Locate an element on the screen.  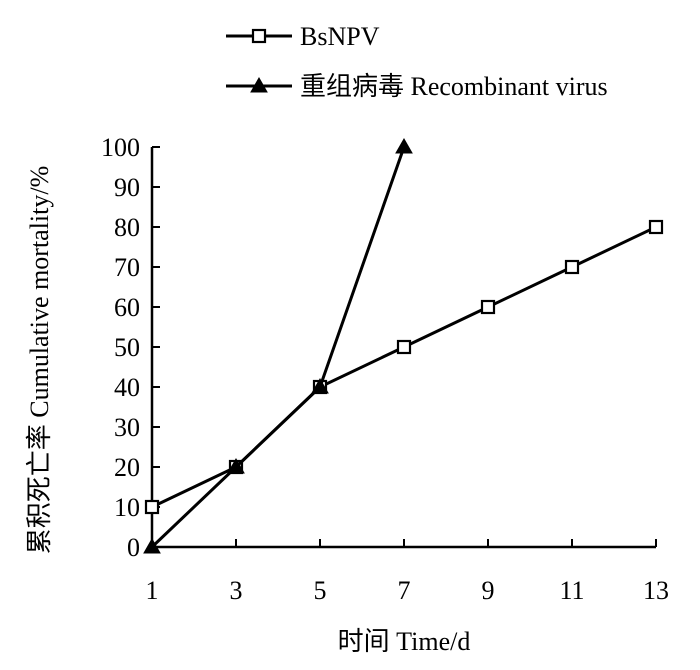
x-tick-label: 5 is located at coordinates (320, 590).